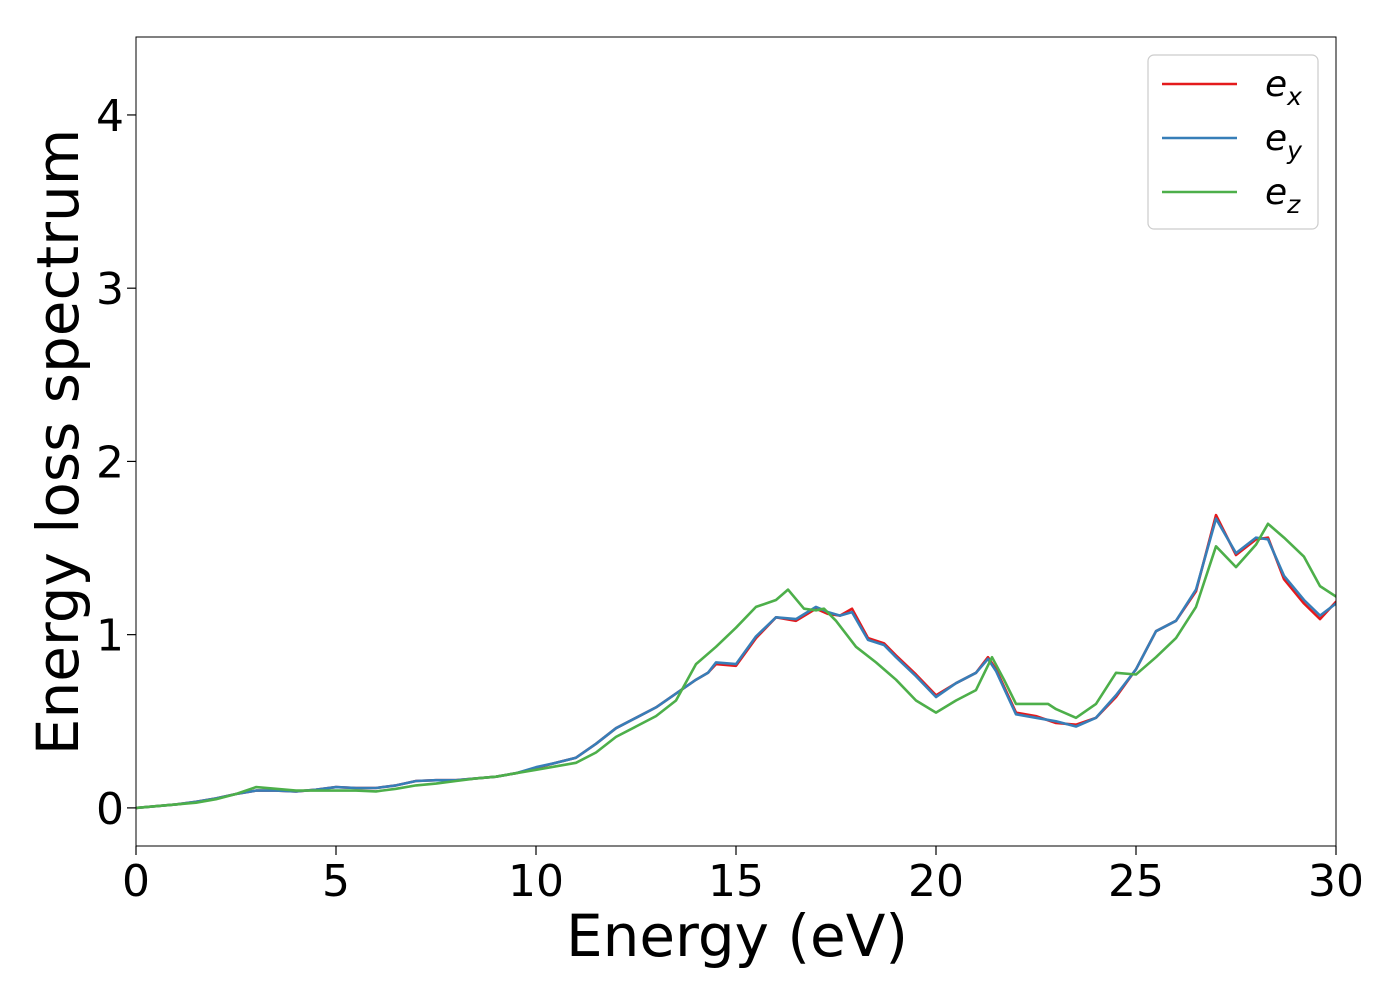 This screenshot has height=1000, width=1400. Describe the element at coordinates (336, 881) in the screenshot. I see `x-tick-label: 5` at that location.